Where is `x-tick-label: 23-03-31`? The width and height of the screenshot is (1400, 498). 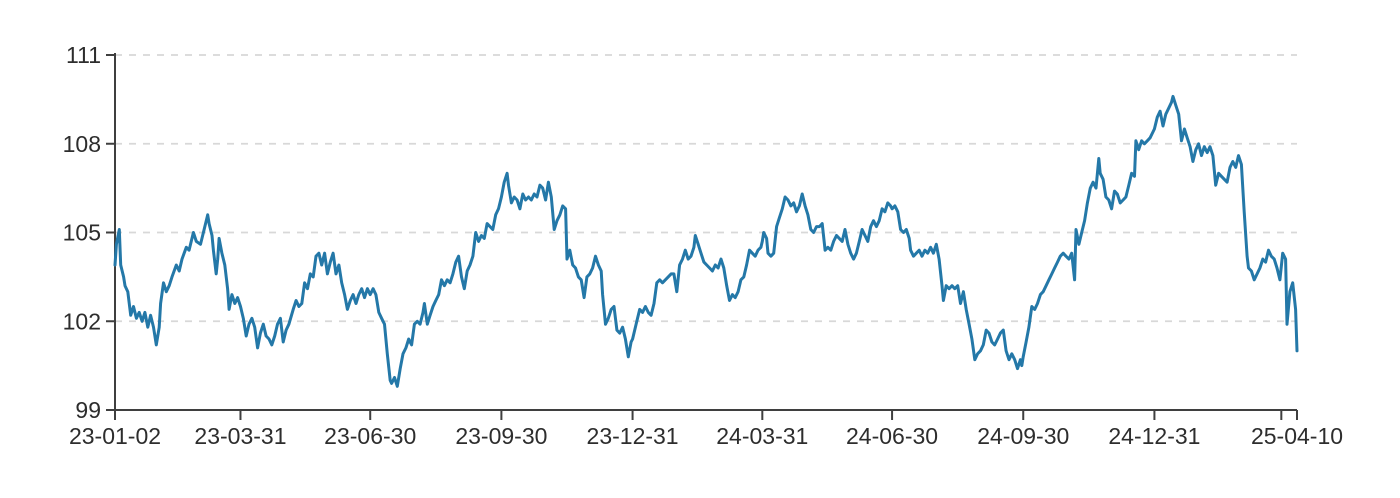 x-tick-label: 23-03-31 is located at coordinates (240, 436).